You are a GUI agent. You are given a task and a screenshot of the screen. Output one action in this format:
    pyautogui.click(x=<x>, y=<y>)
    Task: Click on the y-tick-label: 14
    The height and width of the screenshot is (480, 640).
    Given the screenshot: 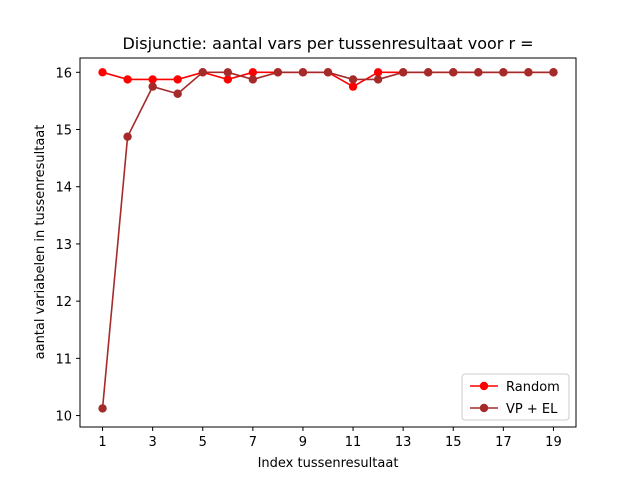 What is the action you would take?
    pyautogui.click(x=63, y=188)
    